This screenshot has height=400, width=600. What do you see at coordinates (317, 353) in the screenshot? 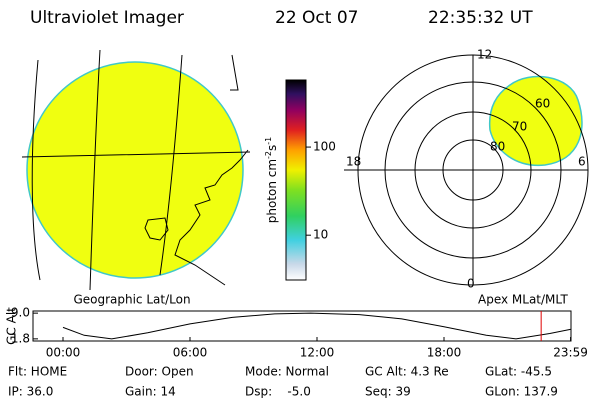
I see `x-tick-label: 12:00` at bounding box center [317, 353].